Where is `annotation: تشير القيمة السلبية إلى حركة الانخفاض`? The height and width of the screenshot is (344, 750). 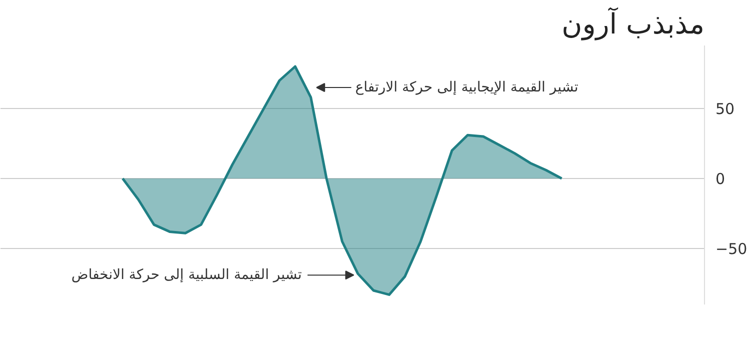 annotation: تشير القيمة السلبية إلى حركة الانخفاض is located at coordinates (186, 275).